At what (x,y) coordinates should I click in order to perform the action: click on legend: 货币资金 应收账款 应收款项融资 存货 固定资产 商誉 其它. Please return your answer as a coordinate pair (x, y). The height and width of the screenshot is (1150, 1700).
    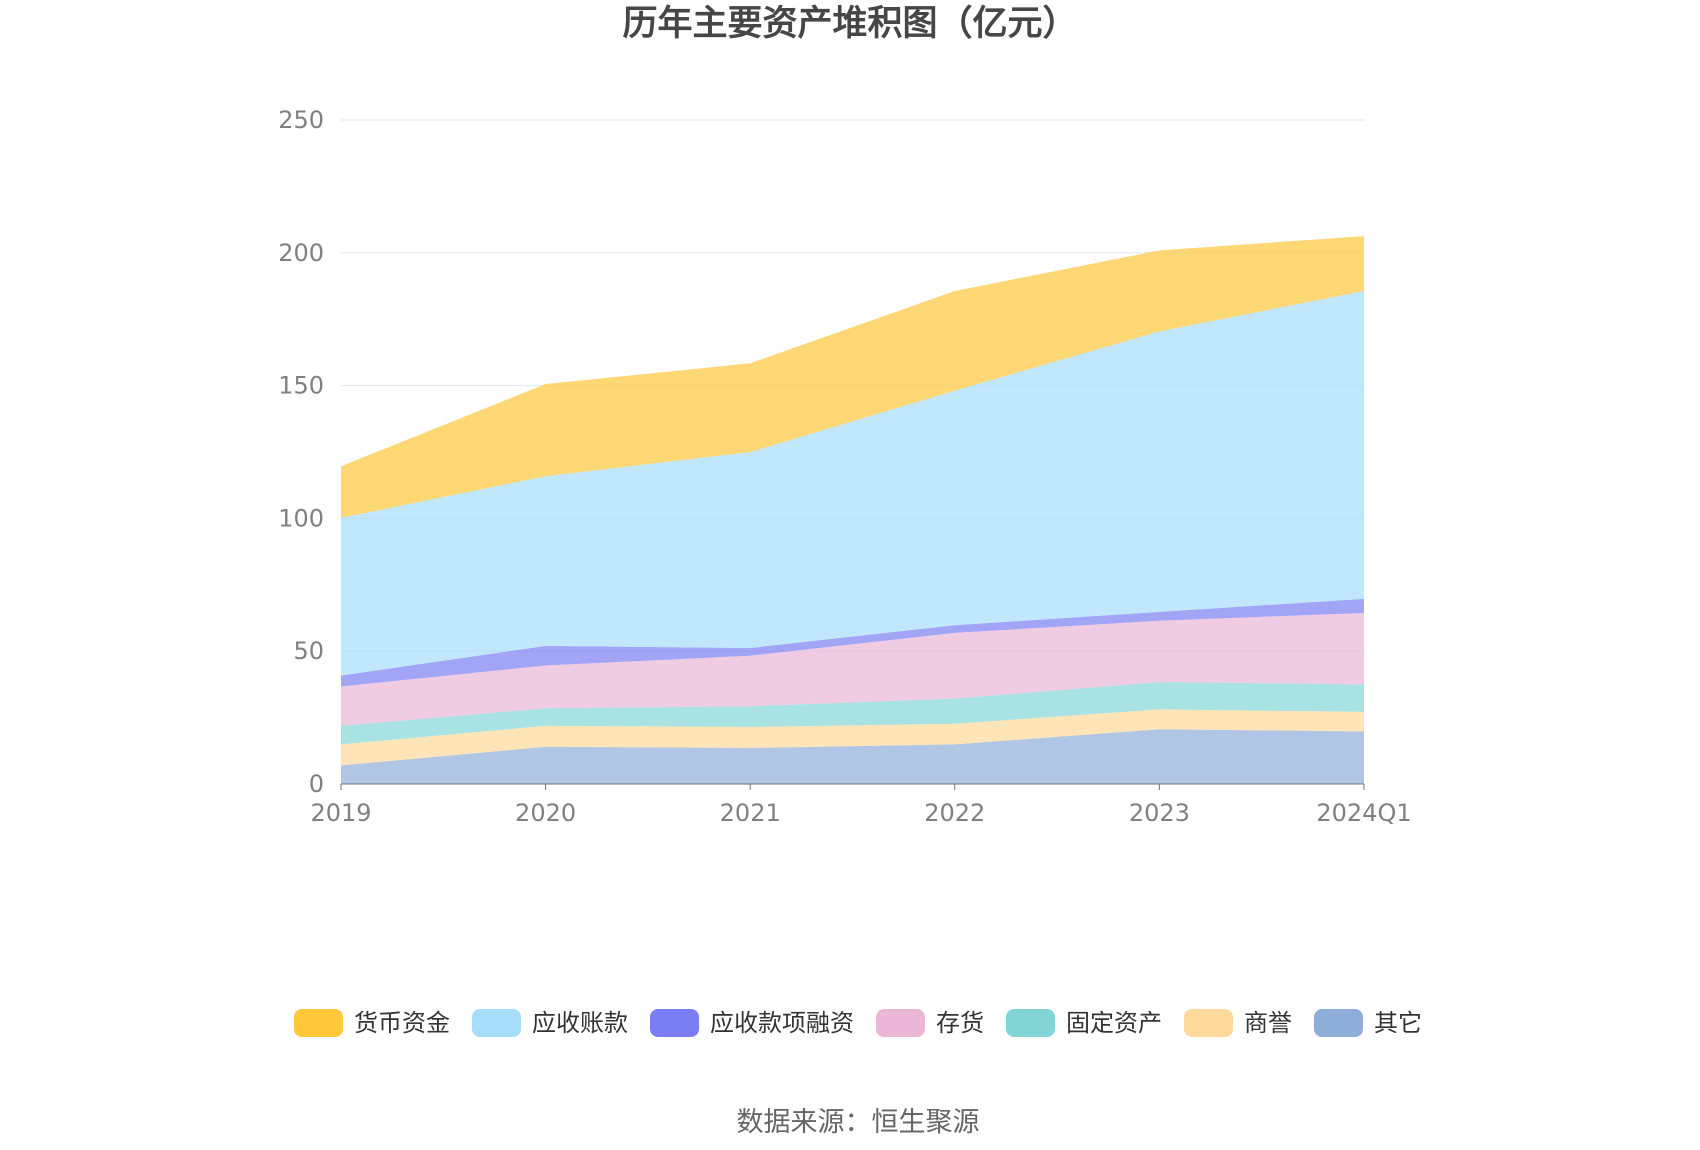
    Looking at the image, I should click on (850, 1023).